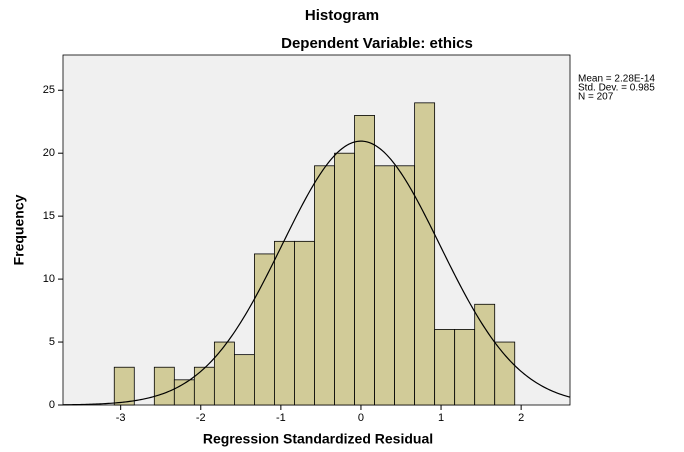 This screenshot has height=452, width=684. Describe the element at coordinates (19, 229) in the screenshot. I see `y-axis-title: Frequency` at that location.